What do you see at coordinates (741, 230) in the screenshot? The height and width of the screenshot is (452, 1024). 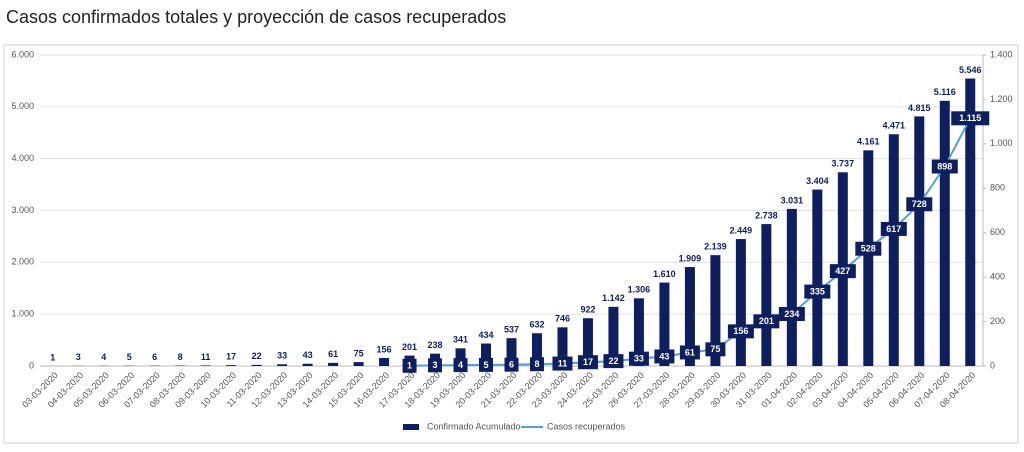 I see `bar-label: 2.449` at bounding box center [741, 230].